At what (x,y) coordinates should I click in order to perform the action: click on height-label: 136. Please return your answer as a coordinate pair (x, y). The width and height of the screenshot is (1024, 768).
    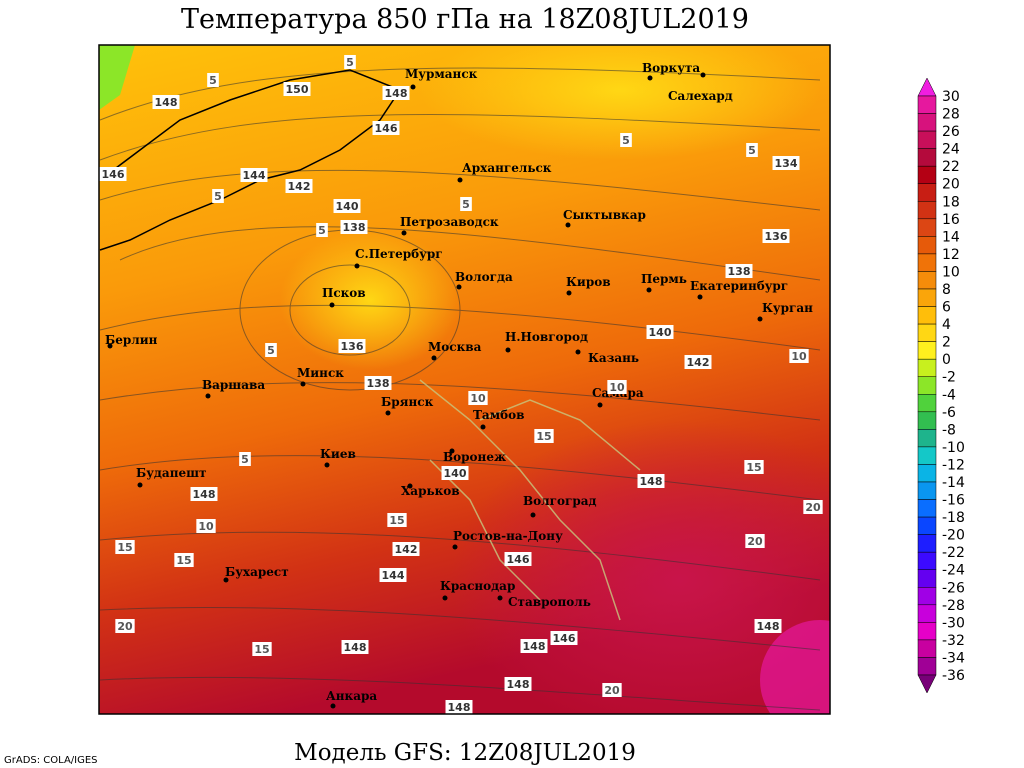
    Looking at the image, I should click on (776, 236).